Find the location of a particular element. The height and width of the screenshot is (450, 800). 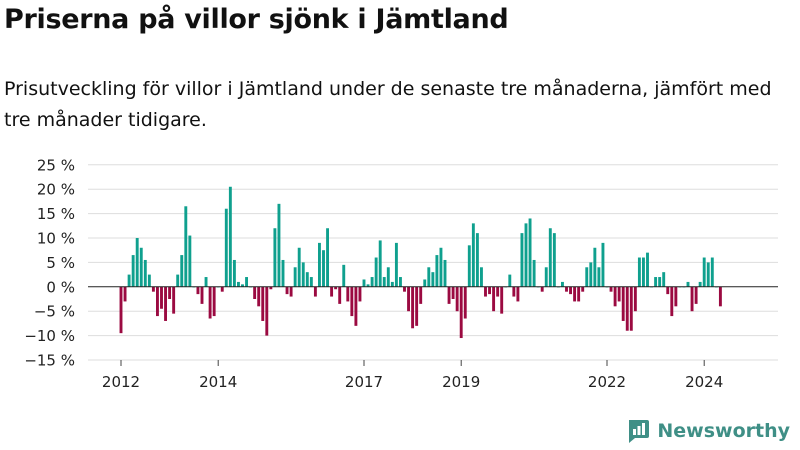

y-tick-label: 5 % is located at coordinates (60, 263).